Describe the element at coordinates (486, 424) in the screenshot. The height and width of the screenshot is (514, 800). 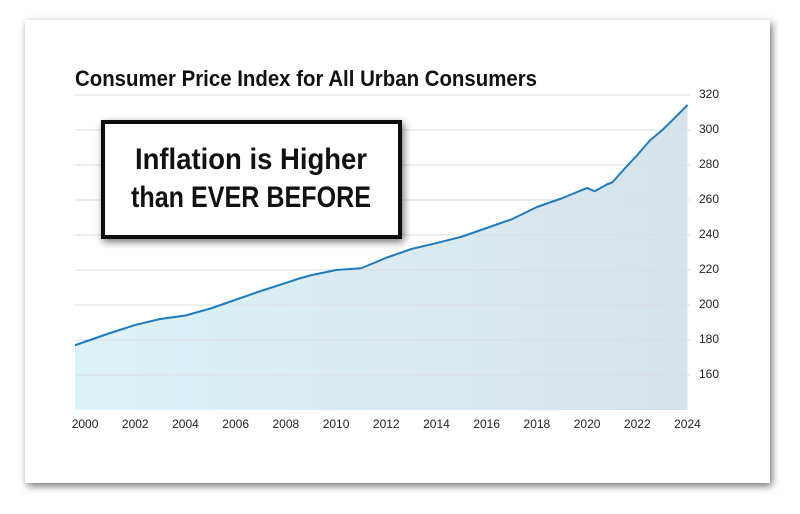
I see `x-tick-label: 2016` at that location.